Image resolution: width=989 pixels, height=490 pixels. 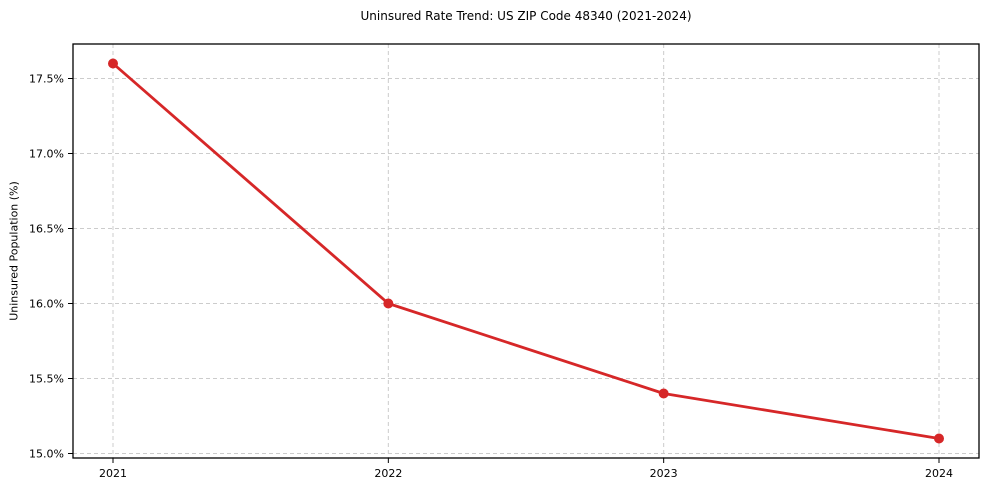 I want to click on x-tick-label: 2022, so click(x=388, y=473).